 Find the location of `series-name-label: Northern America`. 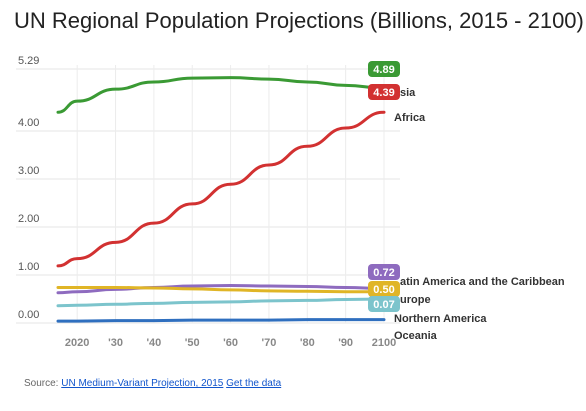

series-name-label: Northern America is located at coordinates (440, 319).